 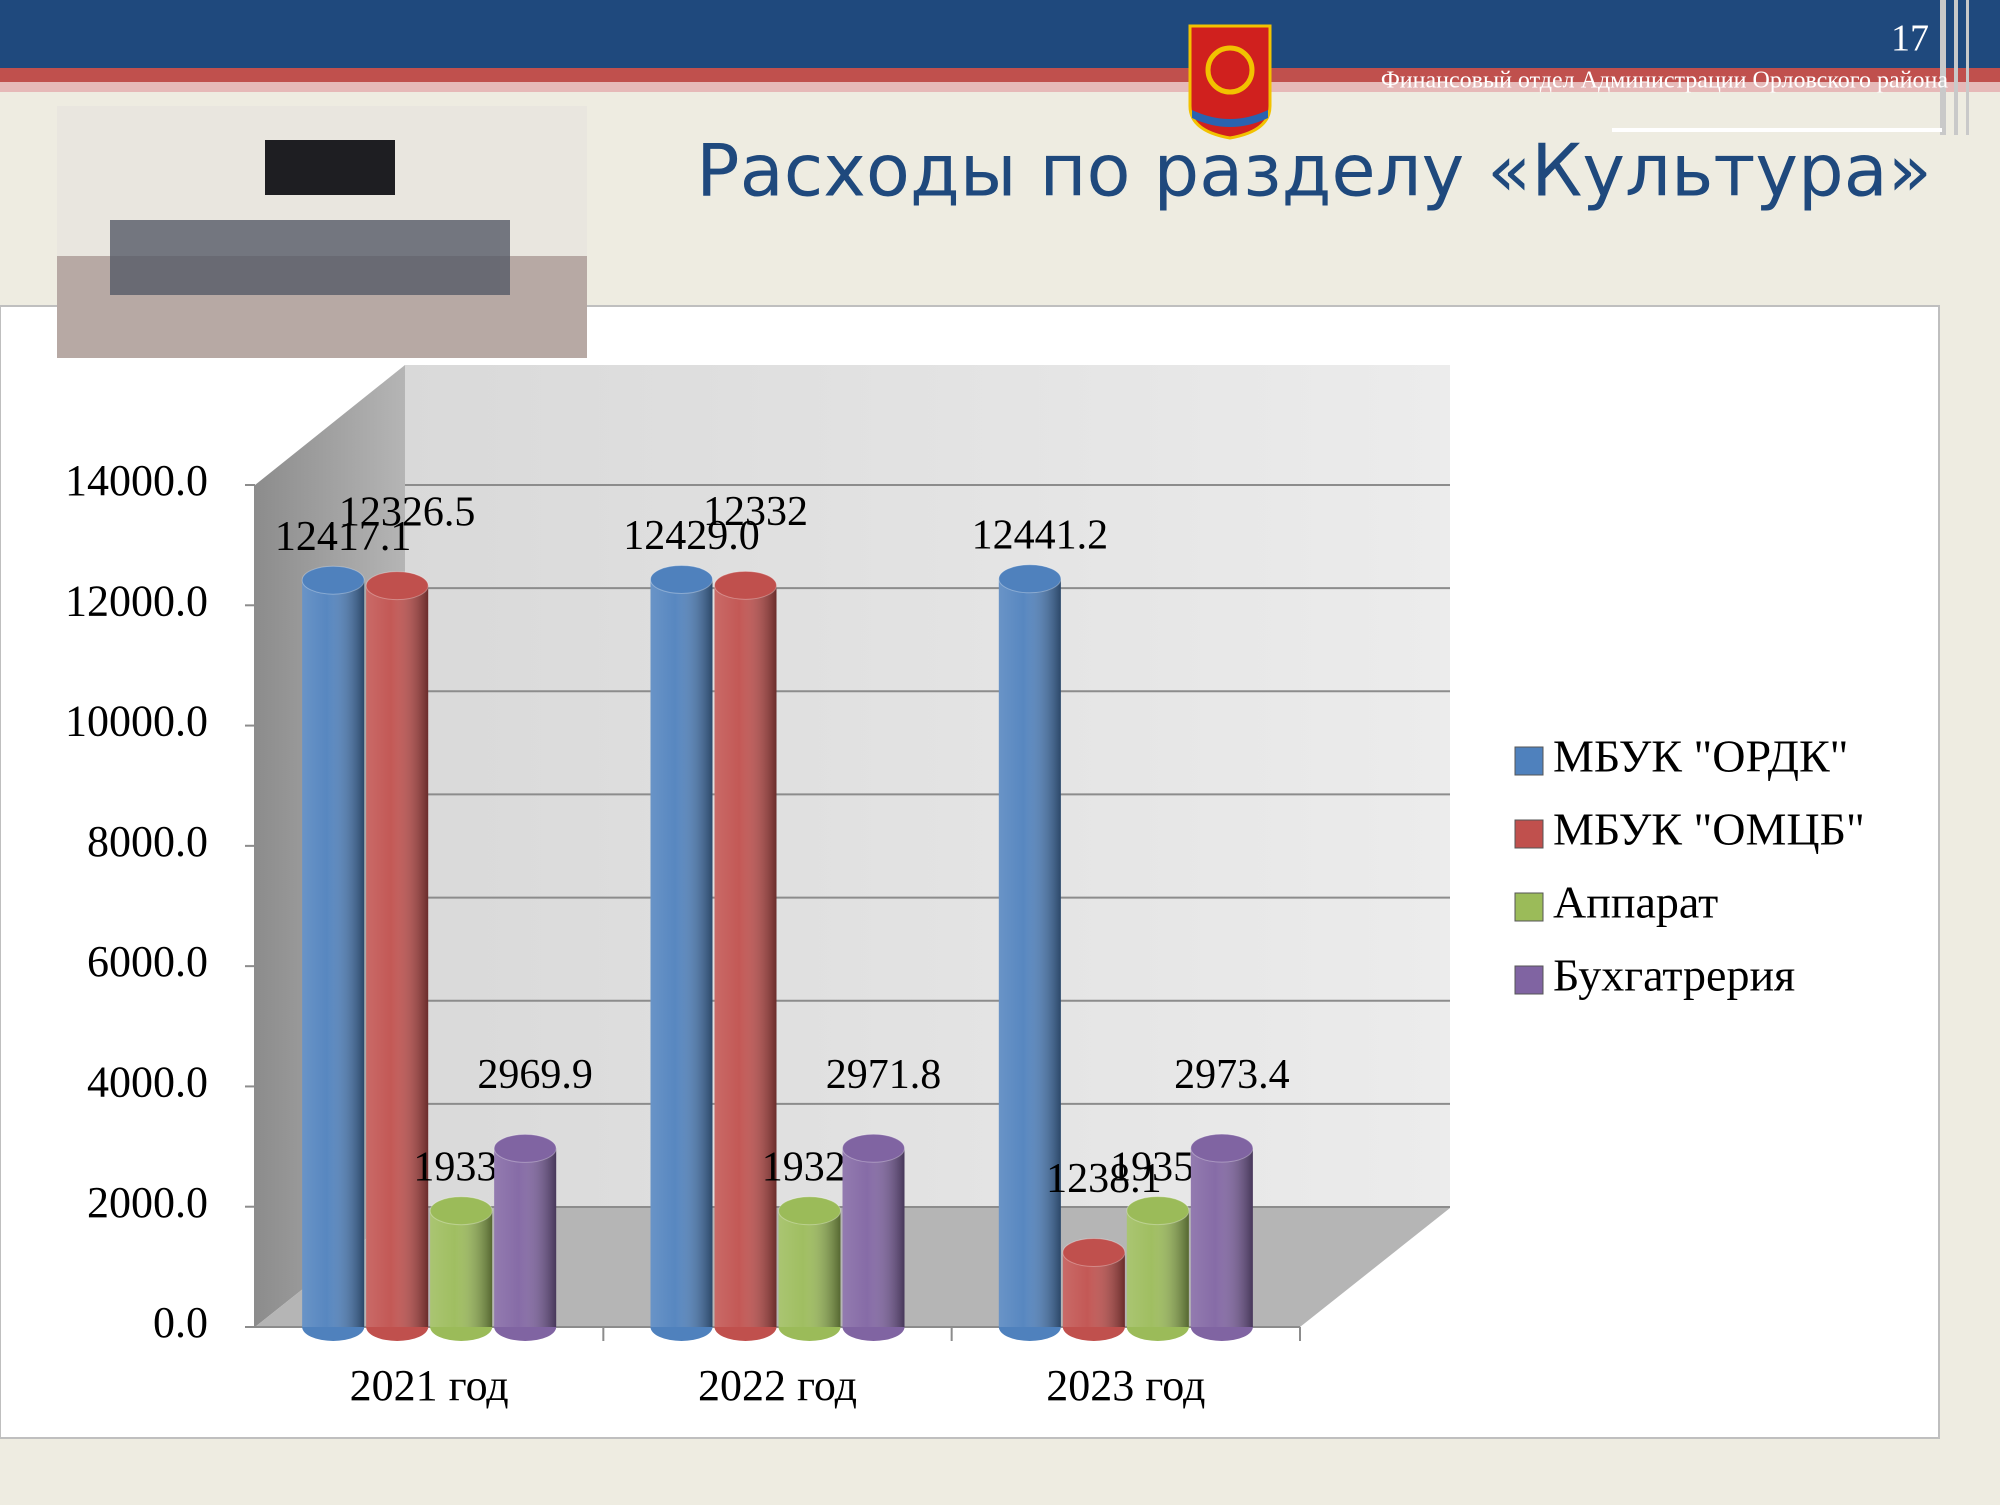 I want to click on legend-label: Аппарат, so click(x=1635, y=902).